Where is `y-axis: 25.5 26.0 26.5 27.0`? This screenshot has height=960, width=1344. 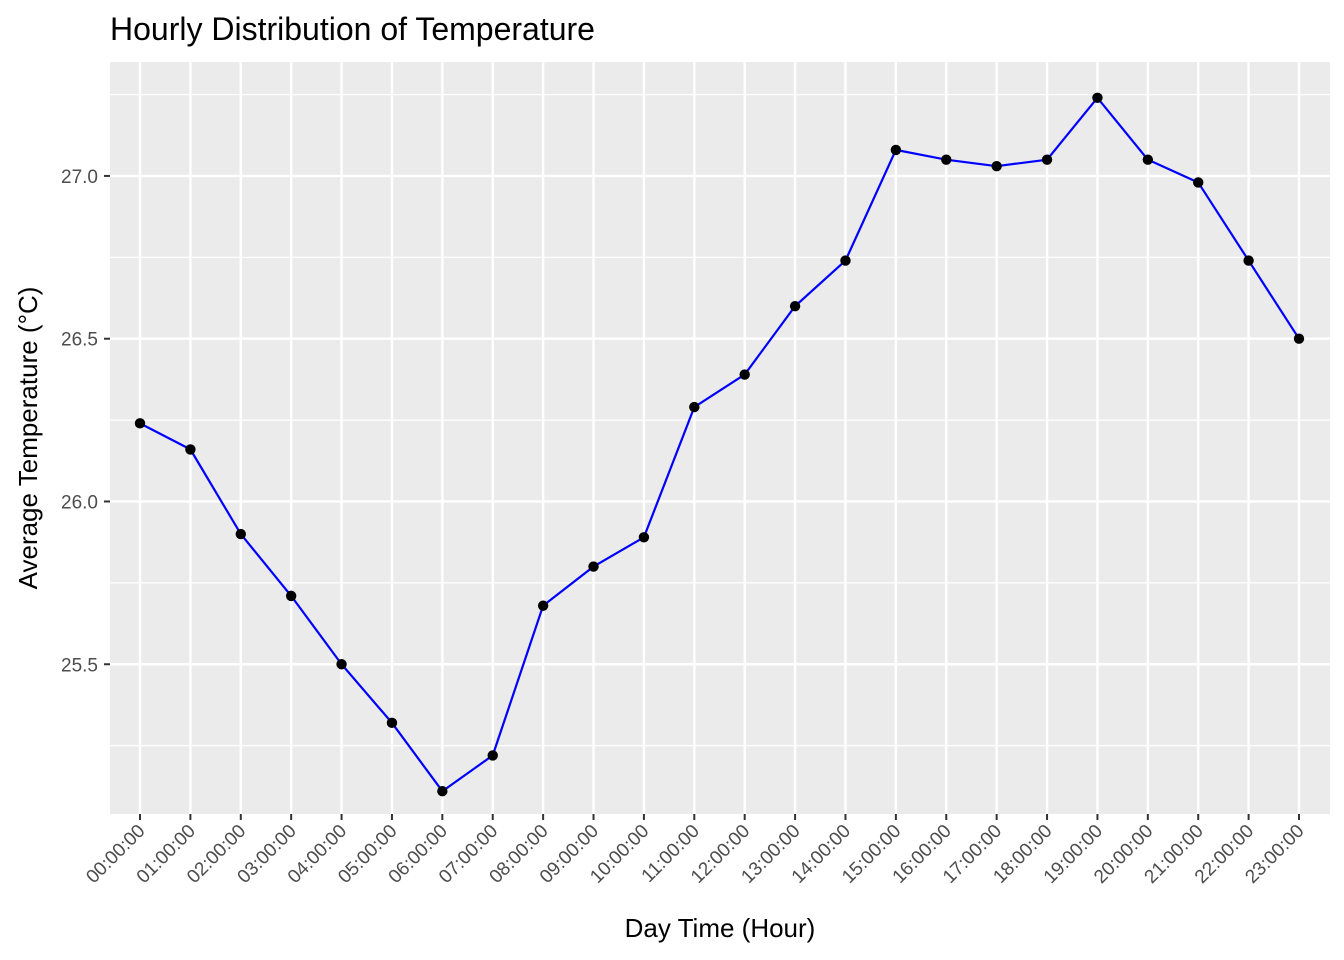
y-axis: 25.5 26.0 26.5 27.0 is located at coordinates (85, 421).